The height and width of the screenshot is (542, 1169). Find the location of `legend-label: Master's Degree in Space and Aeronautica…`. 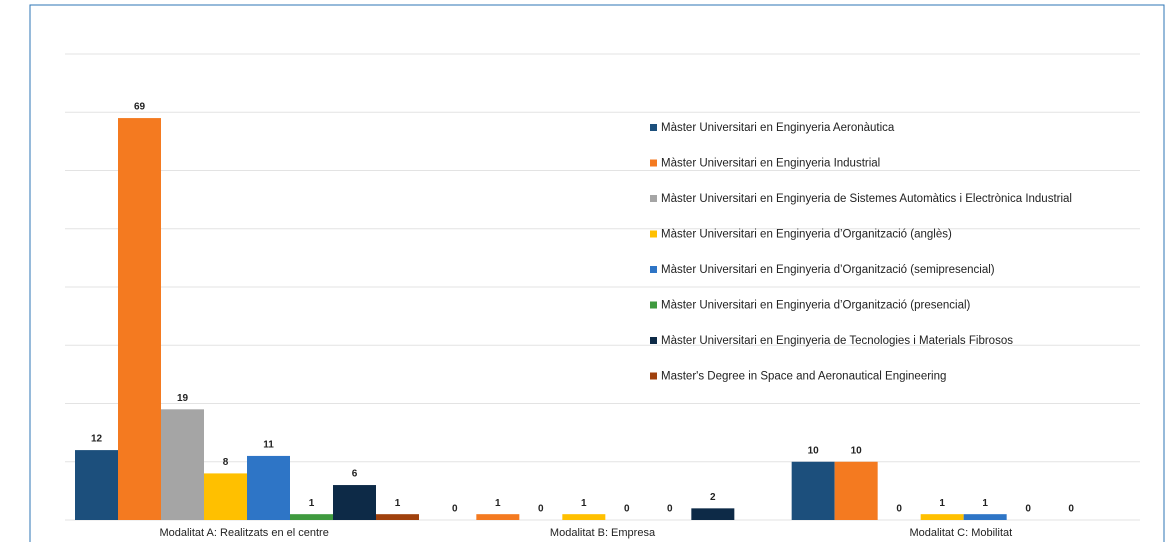

legend-label: Master's Degree in Space and Aeronautica… is located at coordinates (803, 377).